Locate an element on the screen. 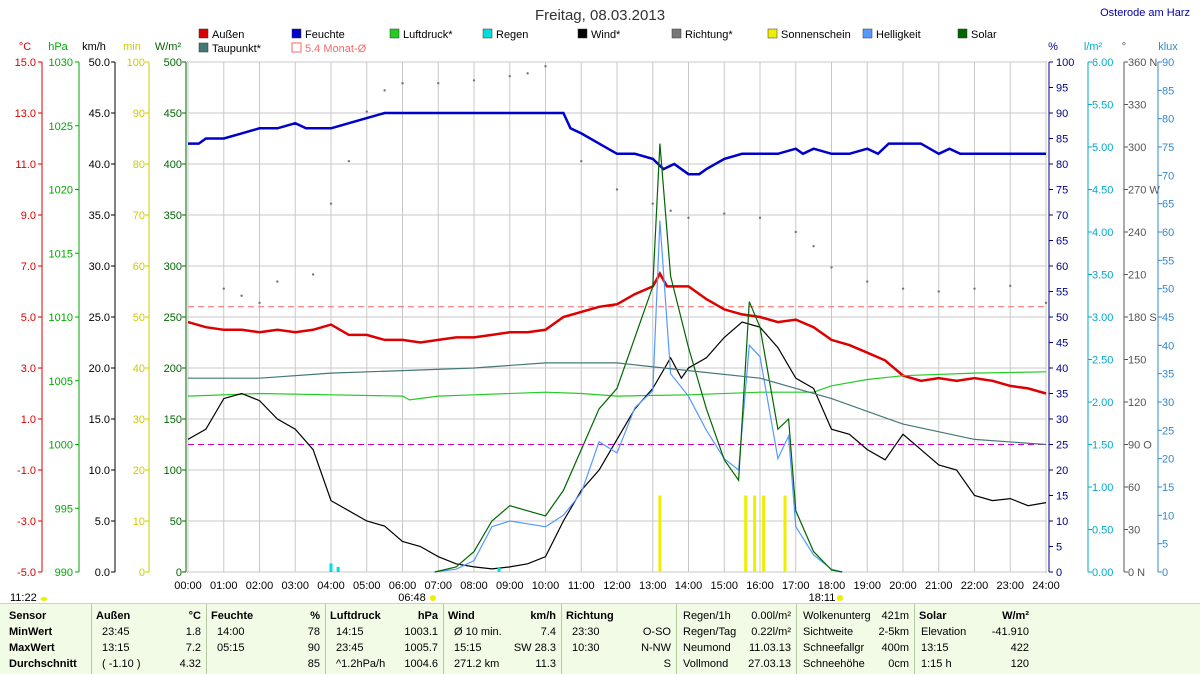  table-row: MaxWert is located at coordinates (48, 648).